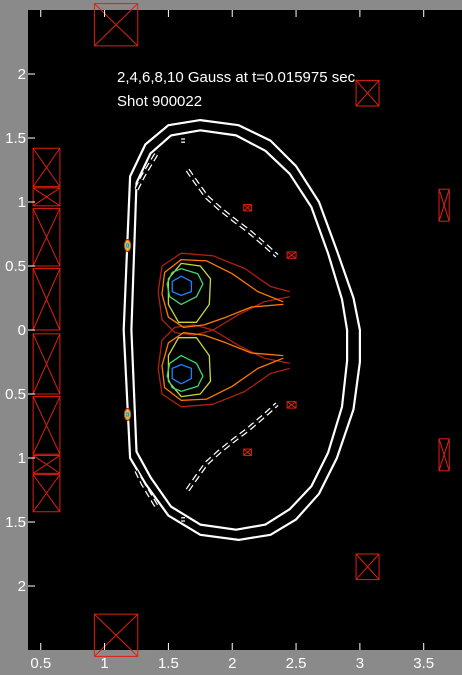 Image resolution: width=462 pixels, height=675 pixels. What do you see at coordinates (22, 74) in the screenshot?
I see `y-tick-label-0: 2` at bounding box center [22, 74].